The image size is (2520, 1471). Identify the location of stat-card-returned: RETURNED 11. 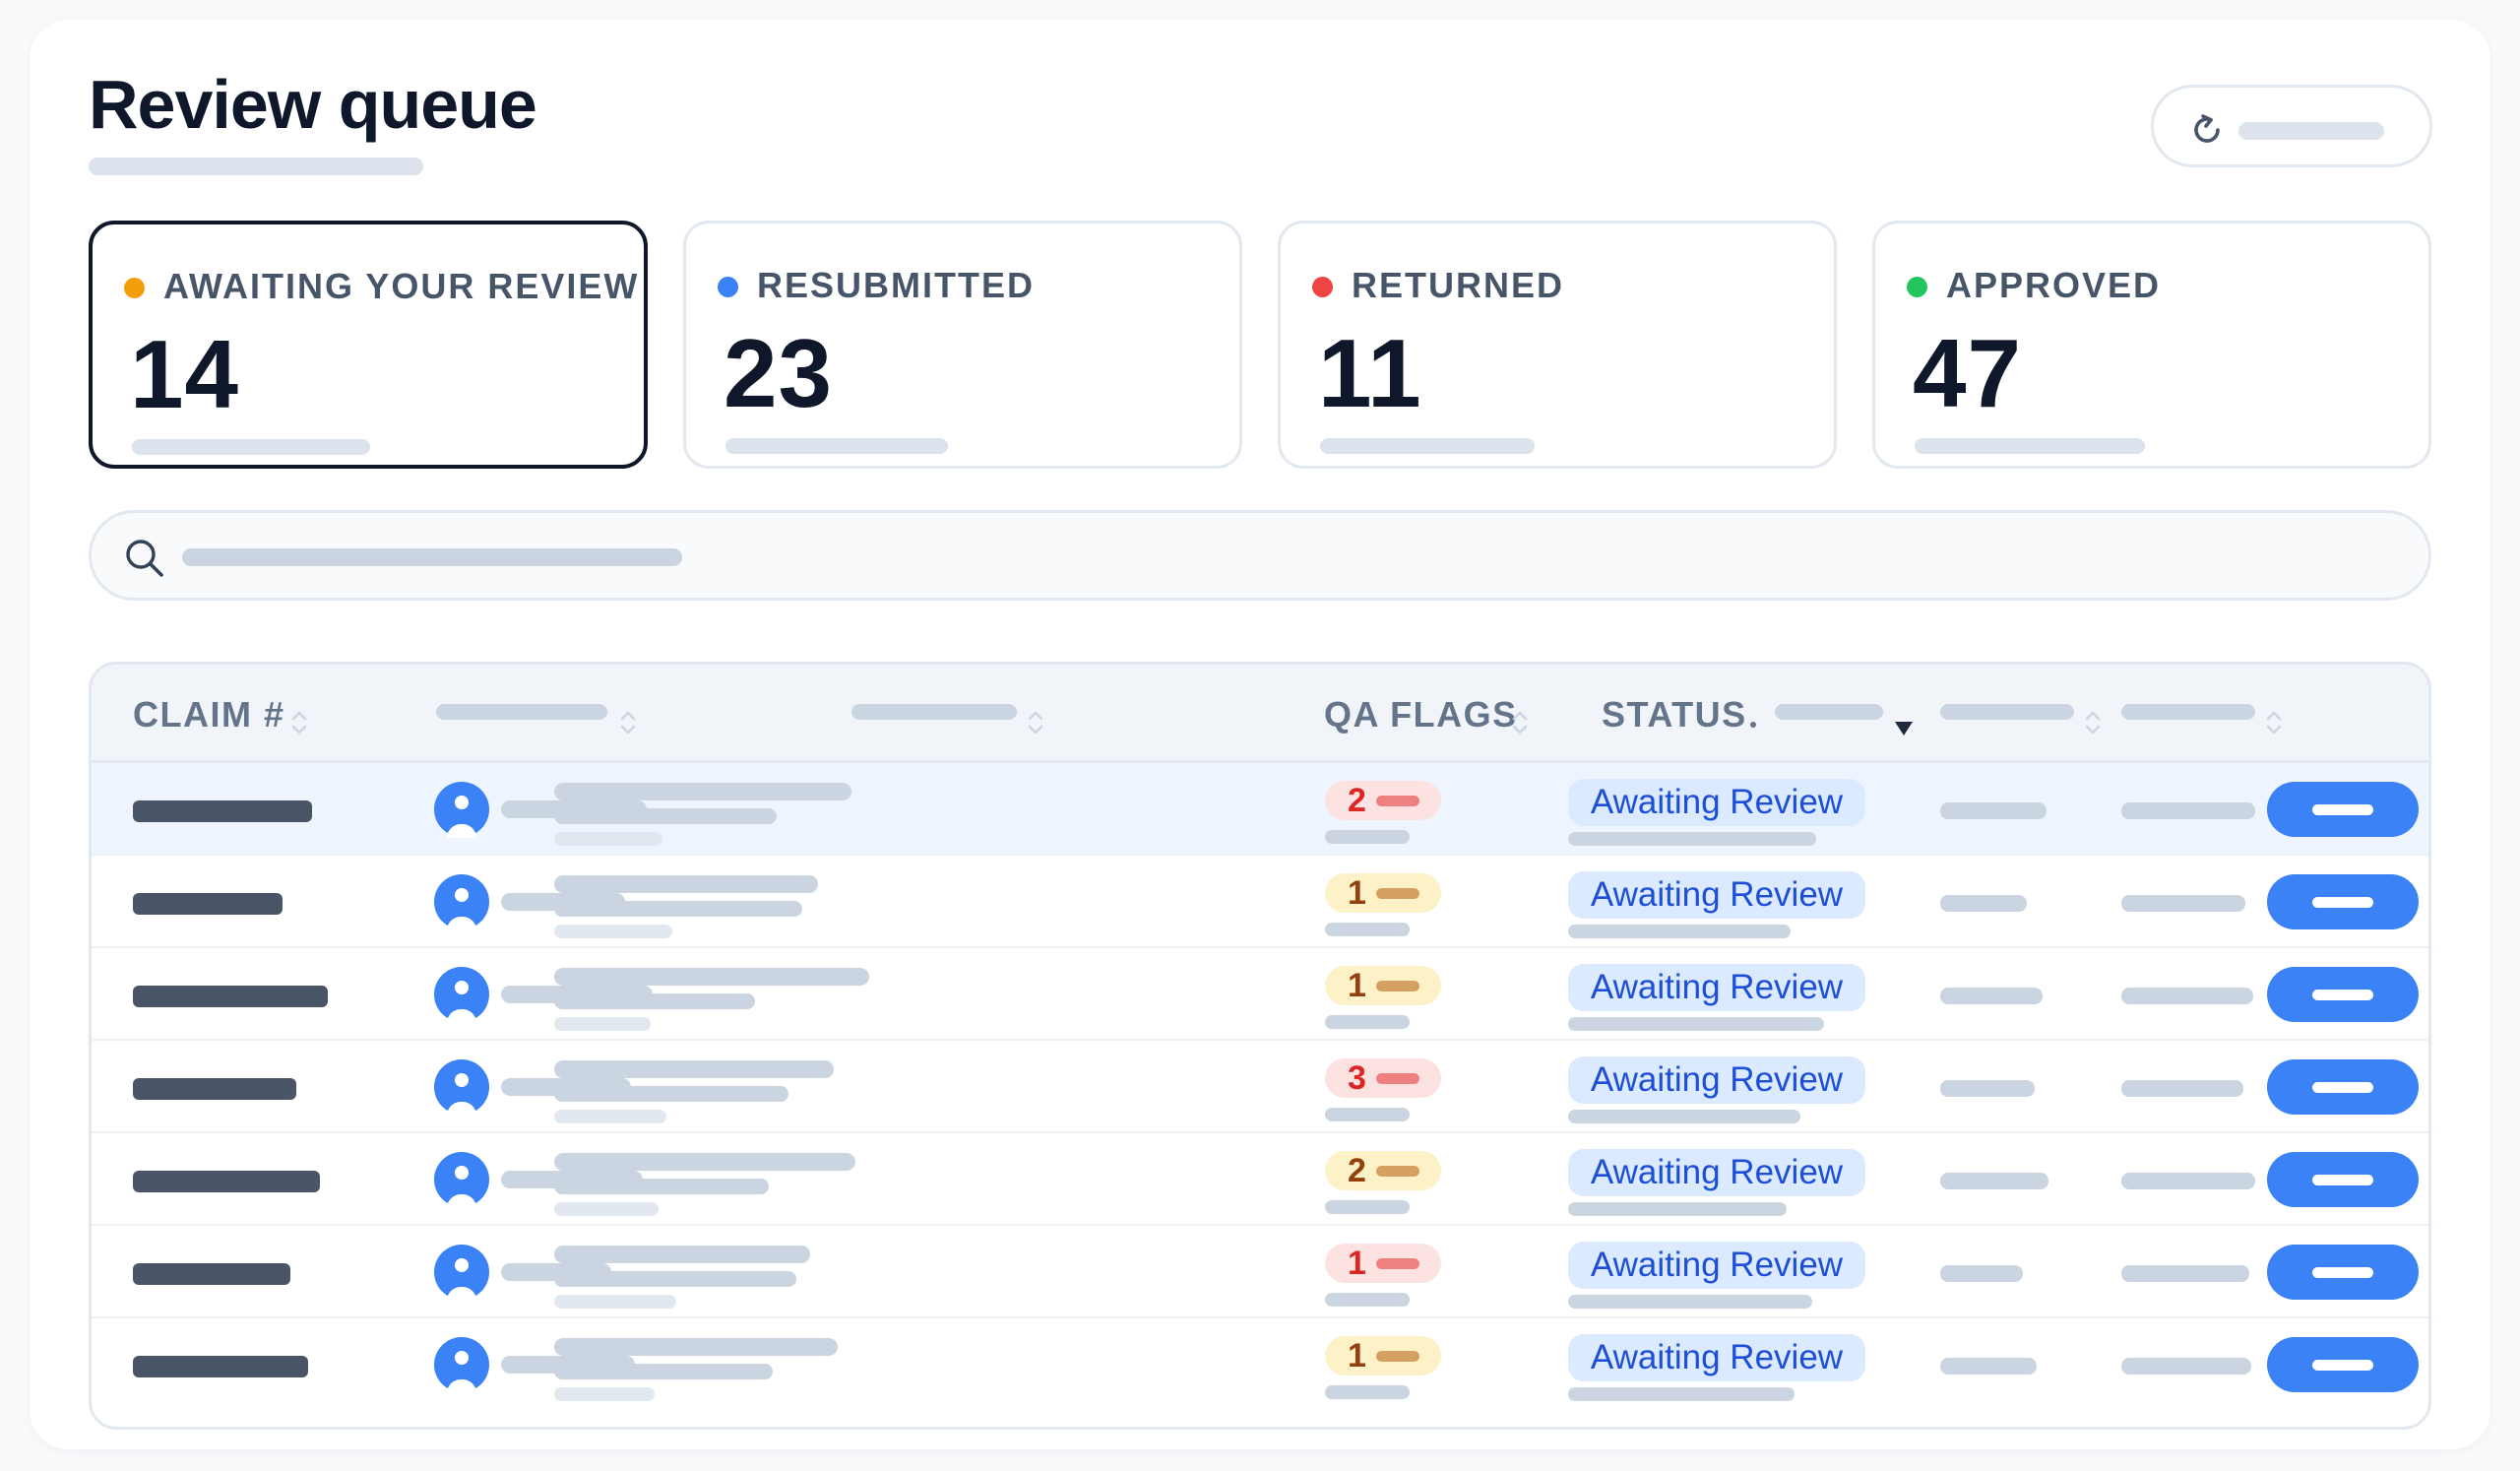
(1557, 345).